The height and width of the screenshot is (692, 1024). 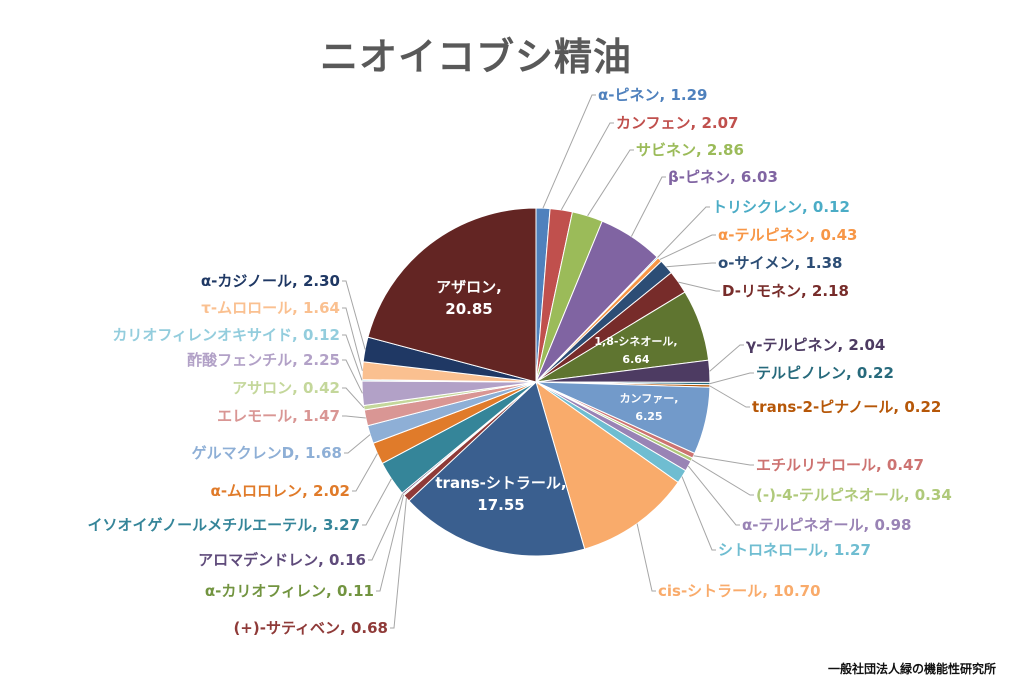 I want to click on data-label-16: シトロネロール, 1.27, so click(x=794, y=550).